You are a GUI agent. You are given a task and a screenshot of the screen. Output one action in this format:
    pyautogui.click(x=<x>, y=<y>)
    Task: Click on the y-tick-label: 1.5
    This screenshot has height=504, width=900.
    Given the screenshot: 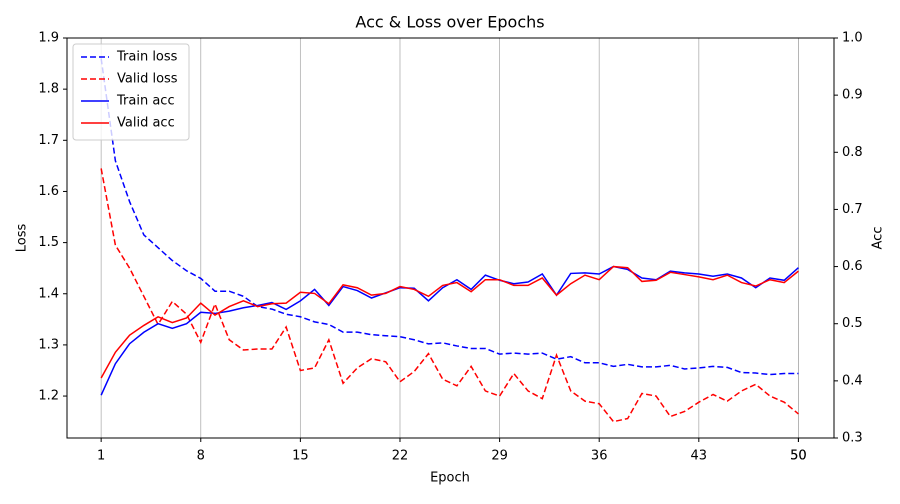 What is the action you would take?
    pyautogui.click(x=48, y=242)
    